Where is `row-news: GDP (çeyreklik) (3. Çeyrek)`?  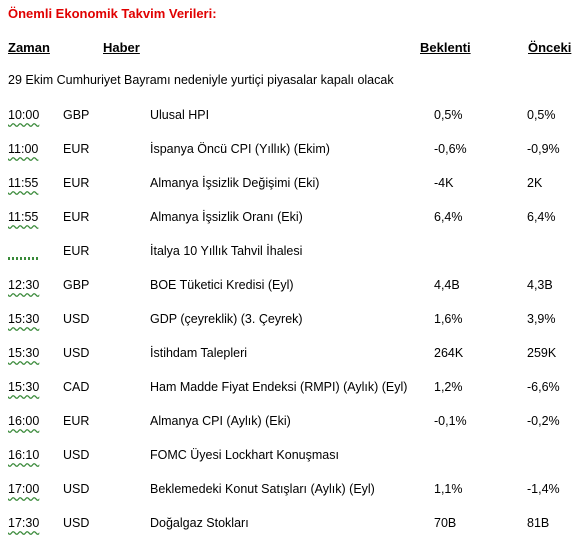
row-news: GDP (çeyreklik) (3. Çeyrek) is located at coordinates (226, 319).